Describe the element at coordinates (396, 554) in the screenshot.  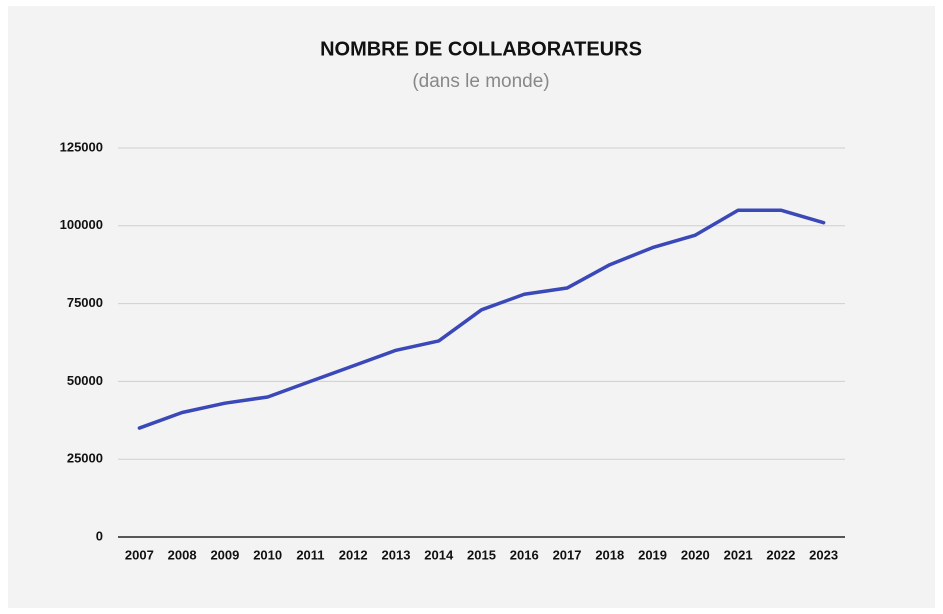
I see `x-tick-label: 2013` at that location.